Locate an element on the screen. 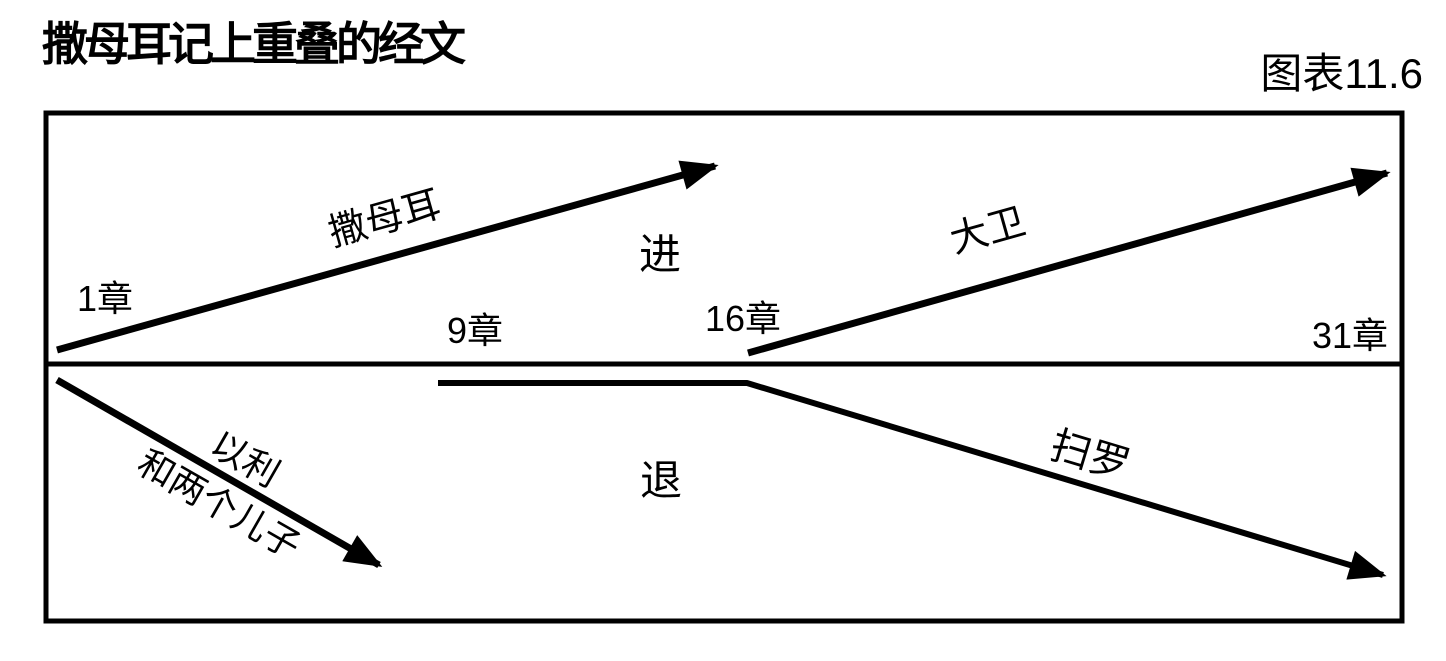  chapter-9-label: 9章 is located at coordinates (475, 331).